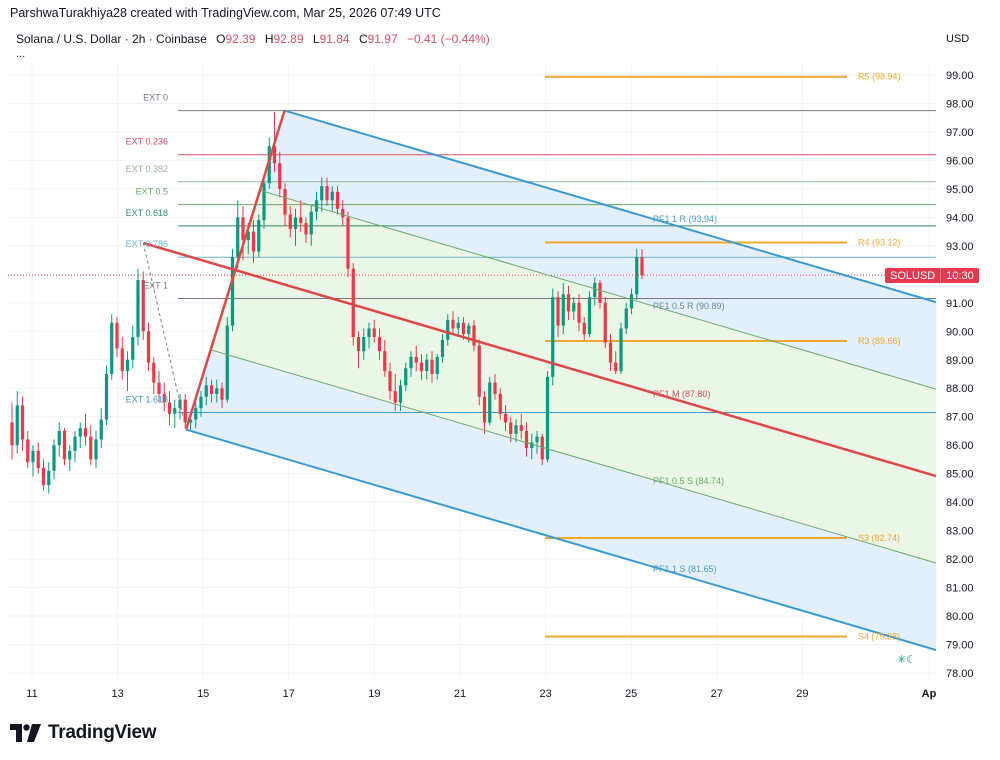 The width and height of the screenshot is (1000, 760). I want to click on svg-text: 99.00, so click(960, 76).